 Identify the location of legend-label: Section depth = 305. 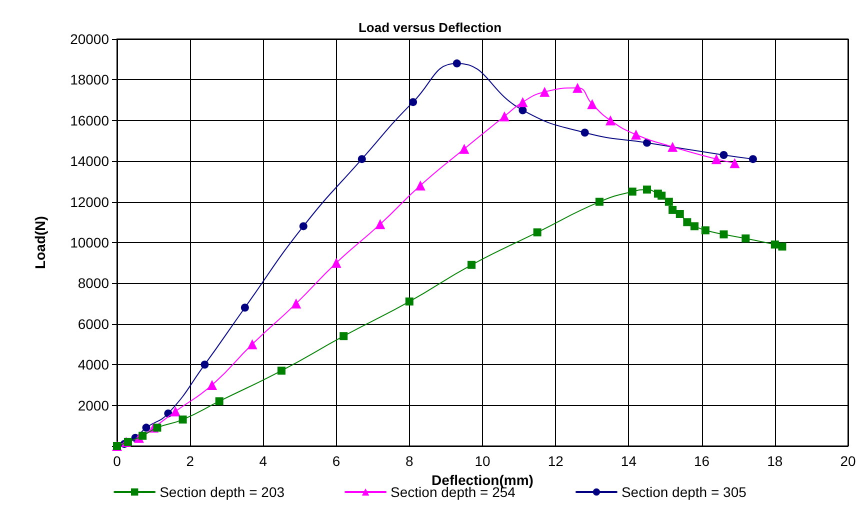
(684, 492).